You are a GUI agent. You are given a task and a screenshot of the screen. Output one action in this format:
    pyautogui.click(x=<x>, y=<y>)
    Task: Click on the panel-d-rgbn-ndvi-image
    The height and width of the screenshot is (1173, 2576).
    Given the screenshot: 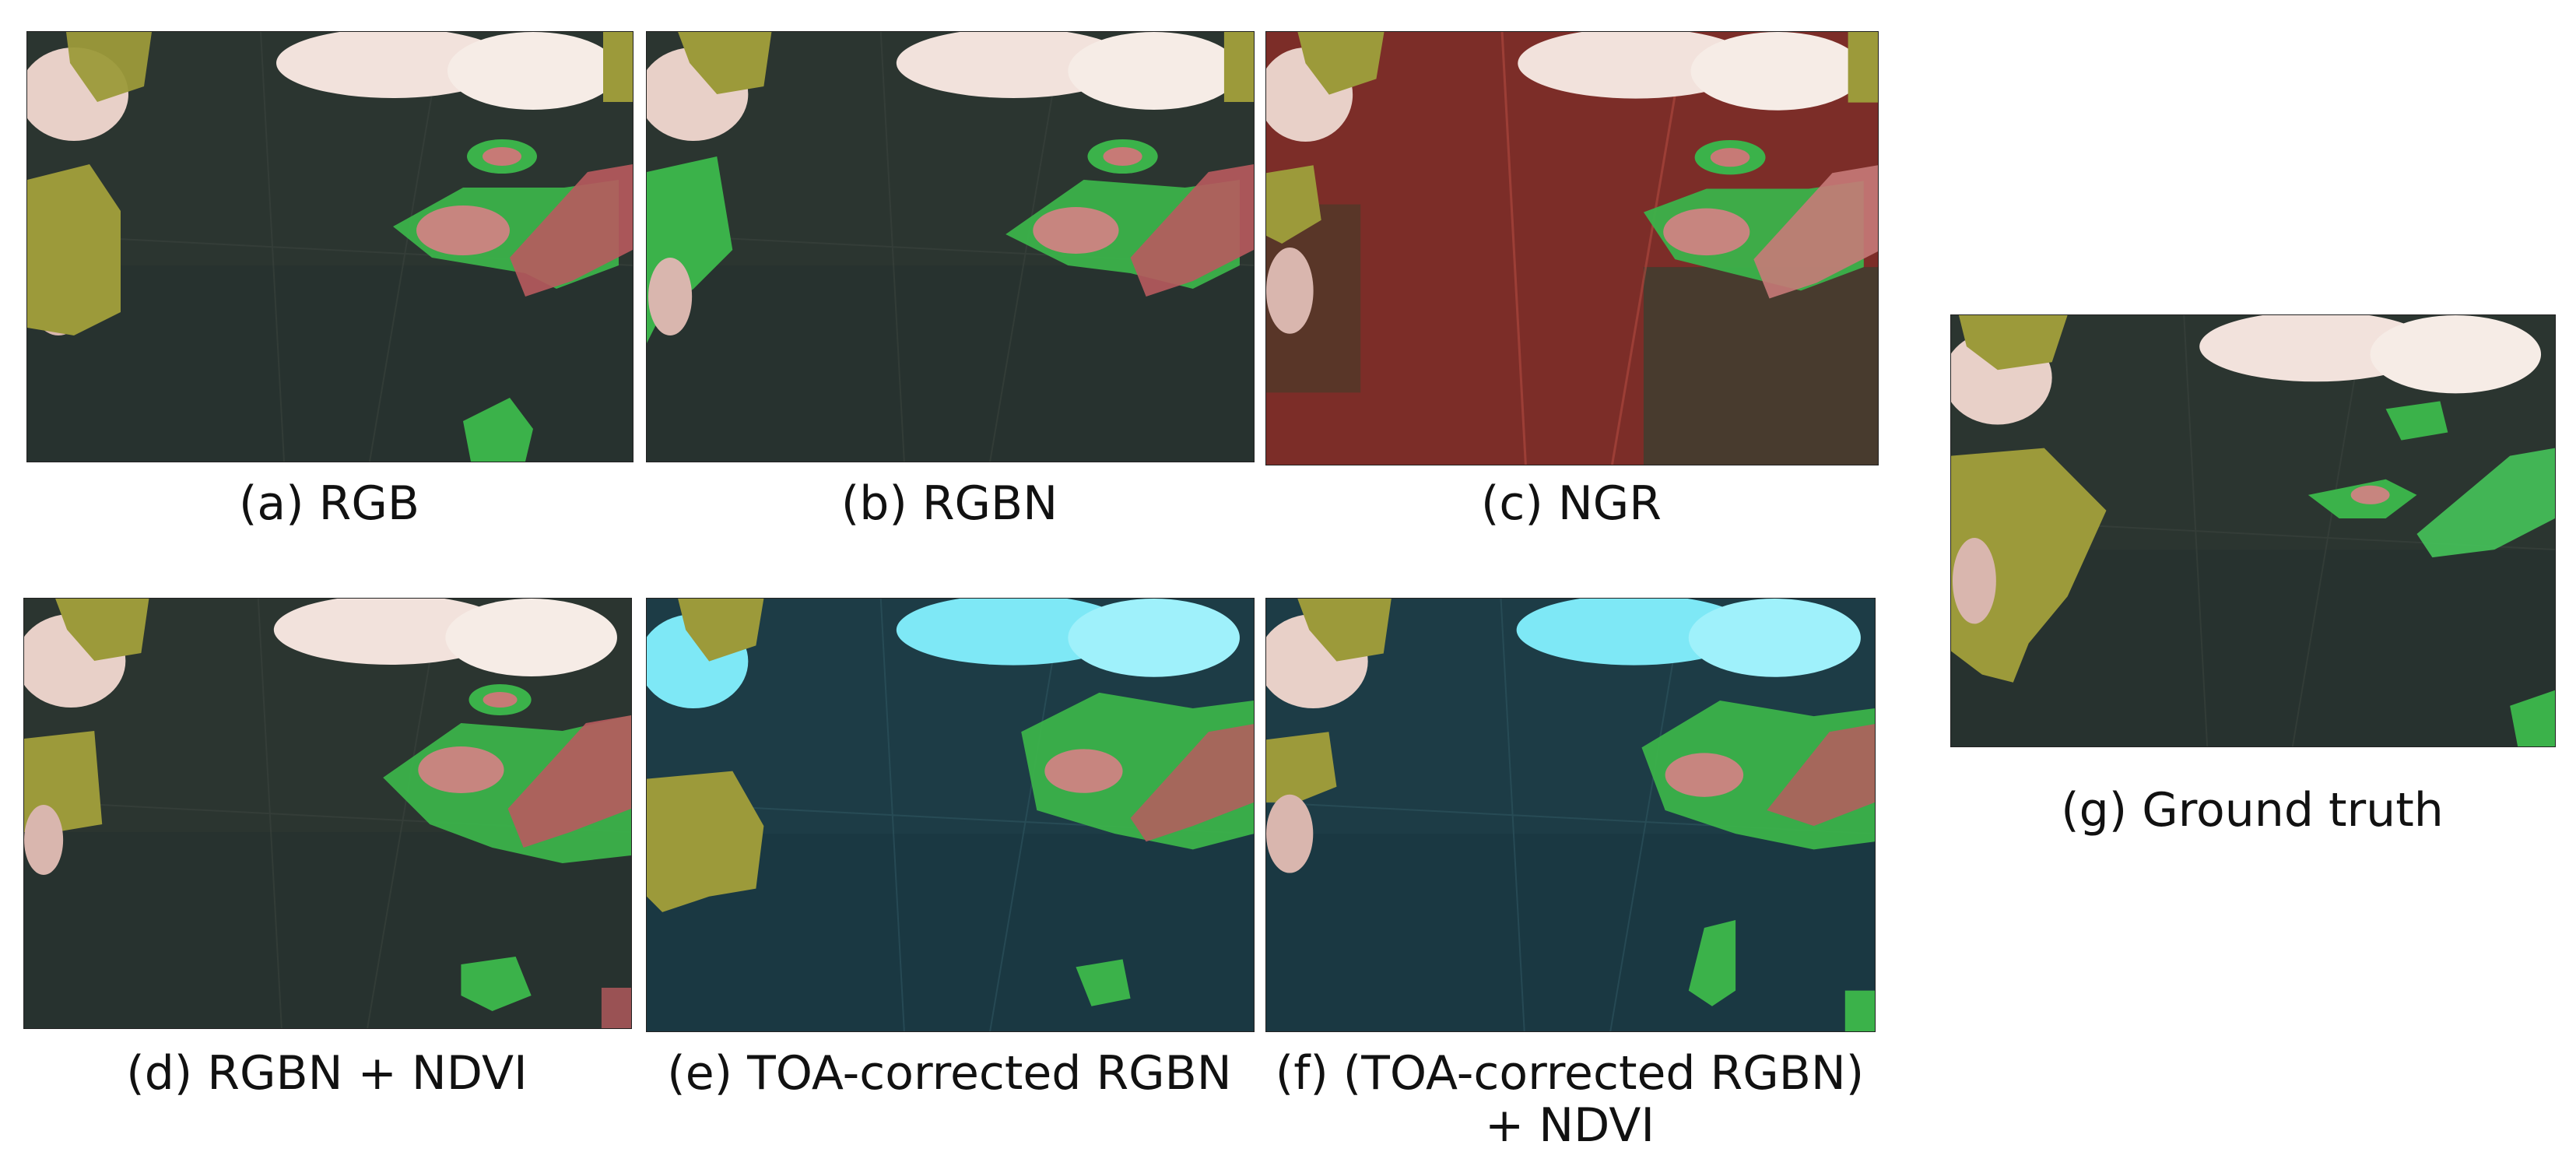 What is the action you would take?
    pyautogui.click(x=328, y=813)
    